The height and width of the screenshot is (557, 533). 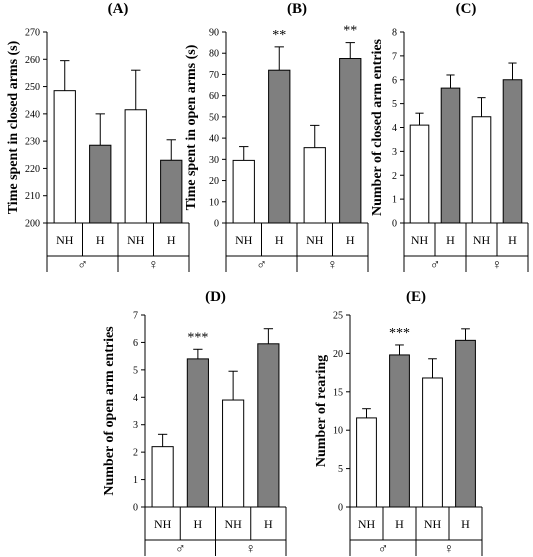 I want to click on y-tick-label: 2, so click(x=394, y=176).